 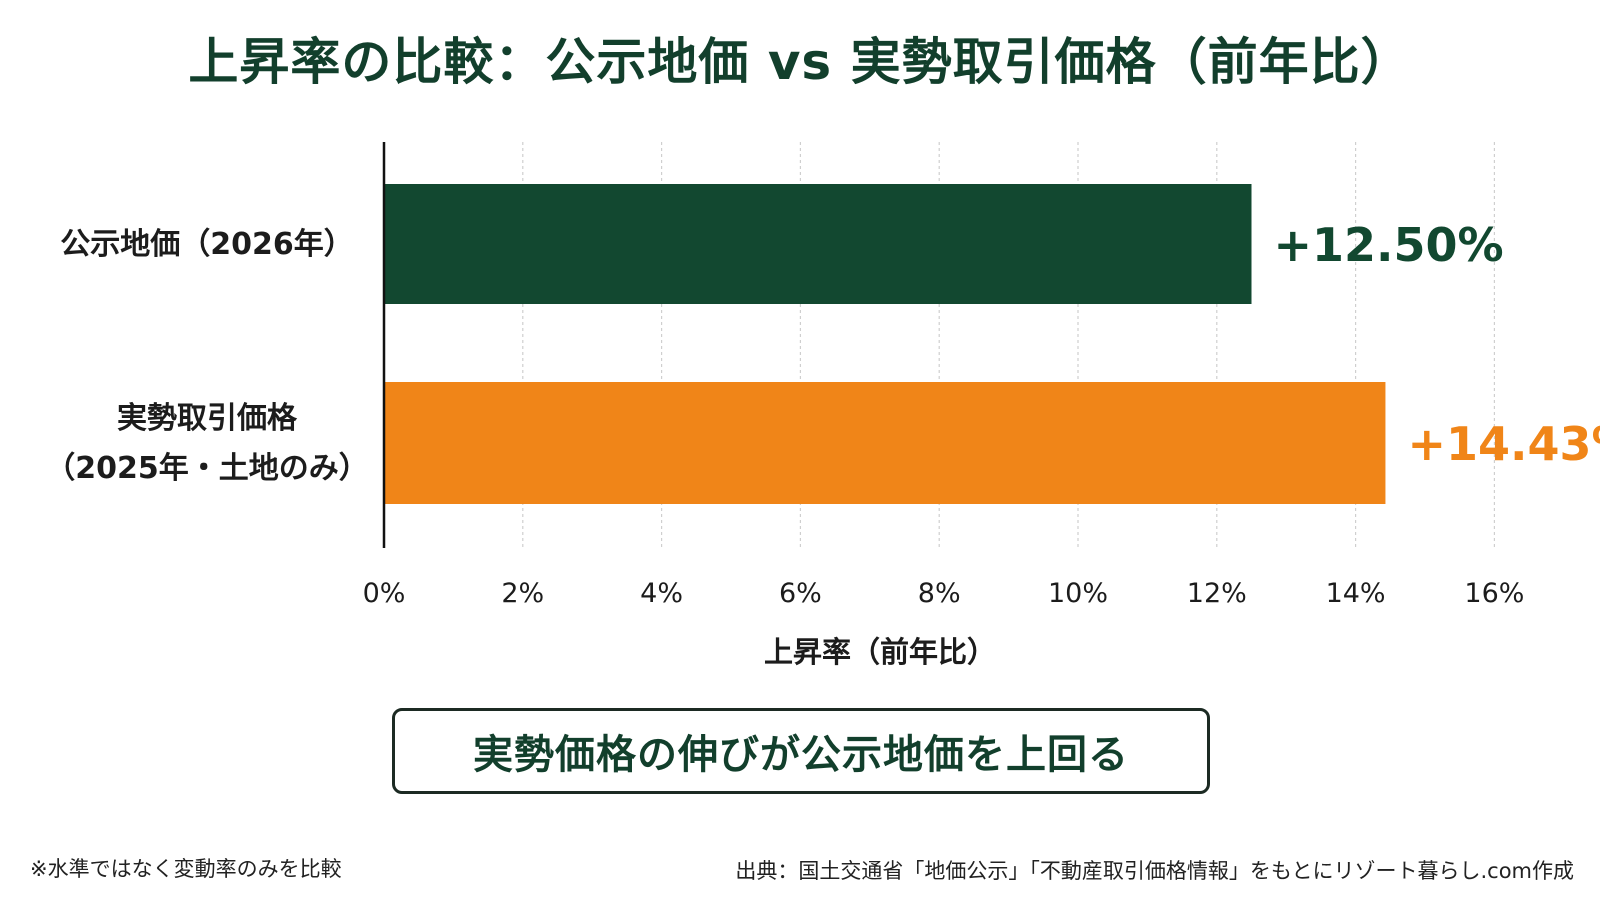 What do you see at coordinates (800, 62) in the screenshot?
I see `chart-title: 上昇率の比較：公示地価 vs 実勢取引価格（前年比）` at bounding box center [800, 62].